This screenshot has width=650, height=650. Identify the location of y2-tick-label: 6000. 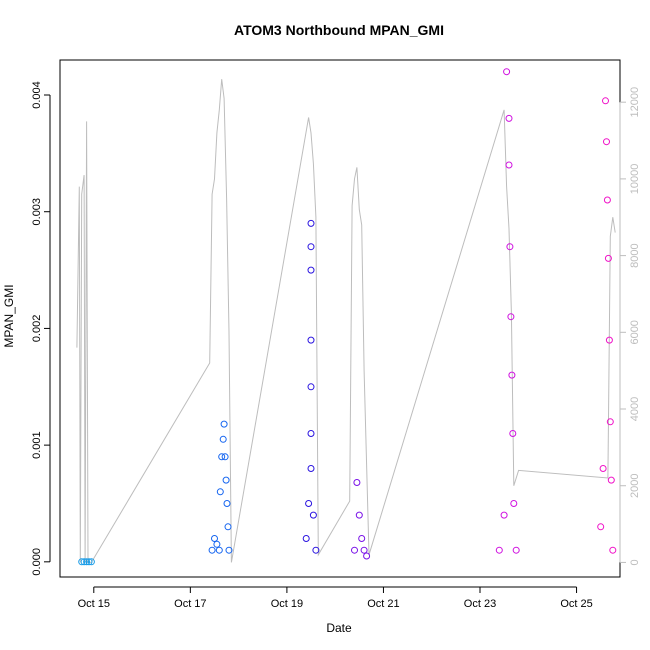
(635, 332).